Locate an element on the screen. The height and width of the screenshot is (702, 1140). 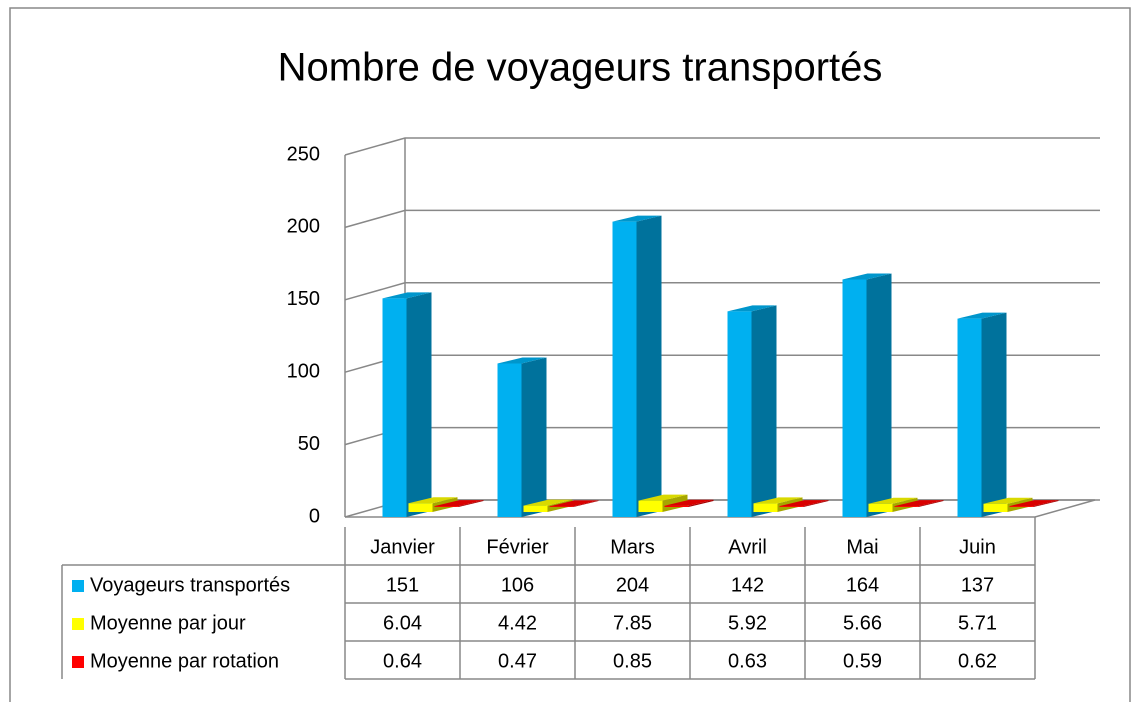
table-value: 0.47 is located at coordinates (517, 661).